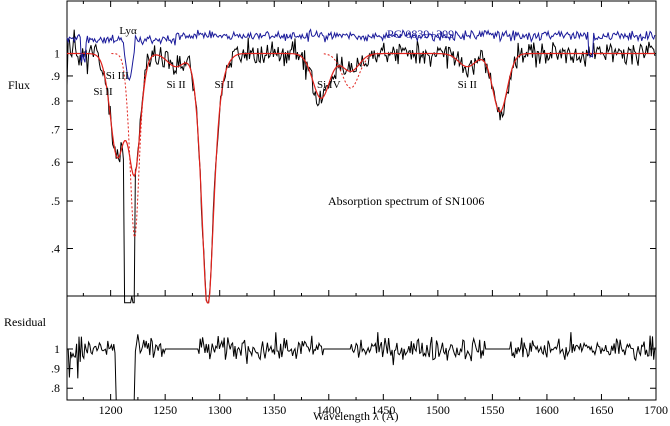 The image size is (670, 426). I want to click on x-tick-label: 1200, so click(111, 410).